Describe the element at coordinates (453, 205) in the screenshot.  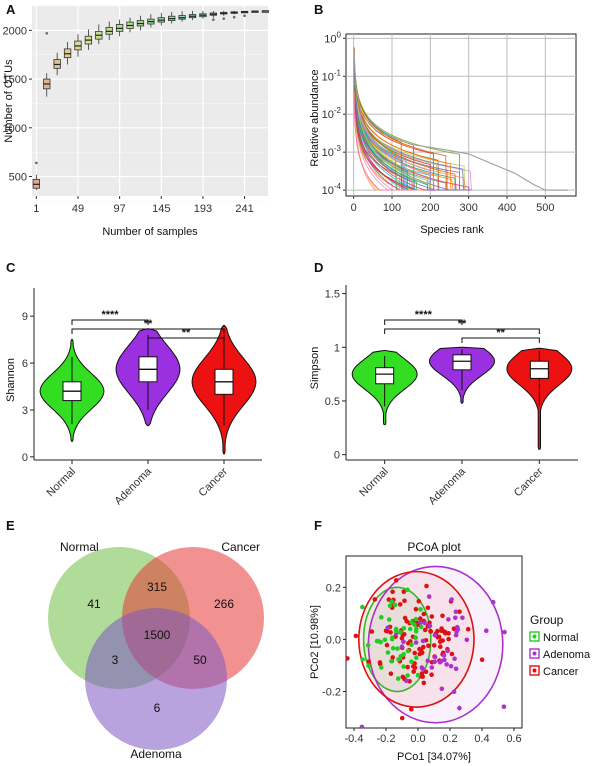
I see `x-axis-ticks: 0 100 200 300 400 500` at that location.